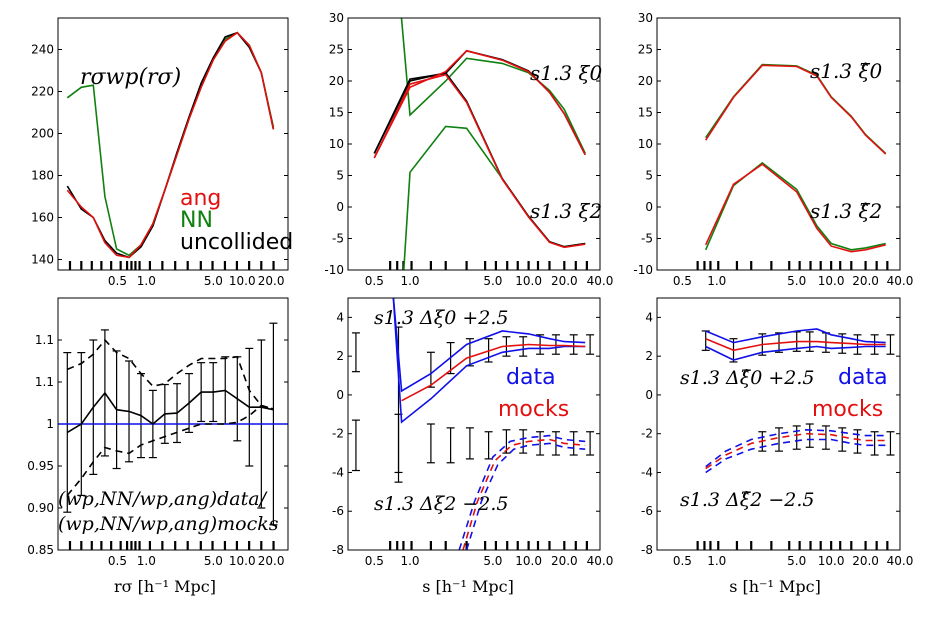  I want to click on p3-annotation-xi2: s1.3 ξ̂2, so click(846, 211).